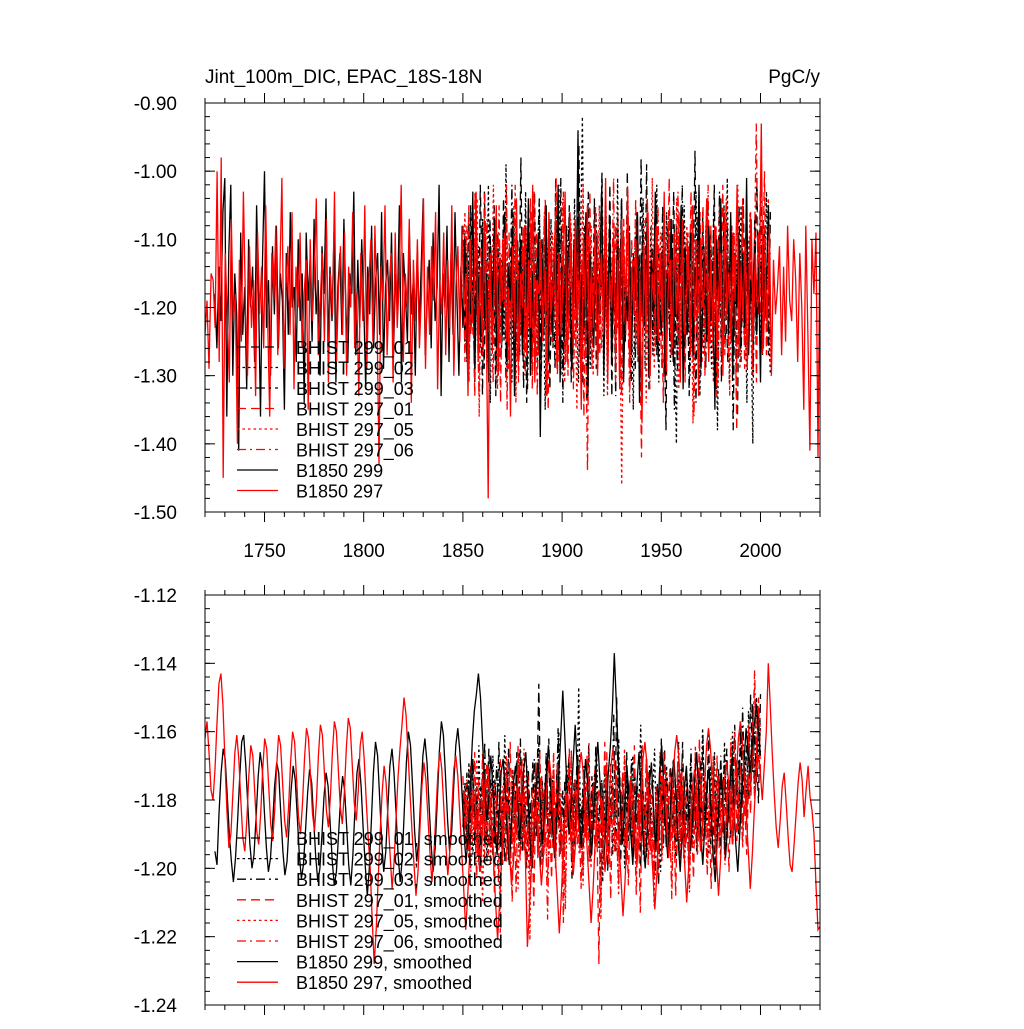 Image resolution: width=1024 pixels, height=1029 pixels. I want to click on x-tick-label: 1750, so click(264, 551).